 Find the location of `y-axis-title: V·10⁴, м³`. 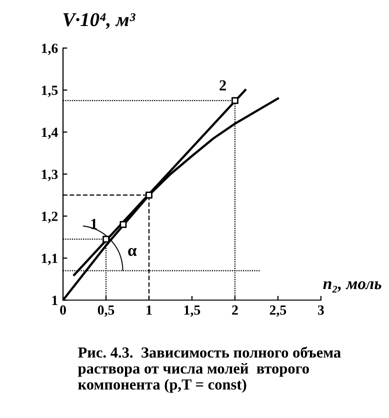

y-axis-title: V·10⁴, м³ is located at coordinates (99, 21).